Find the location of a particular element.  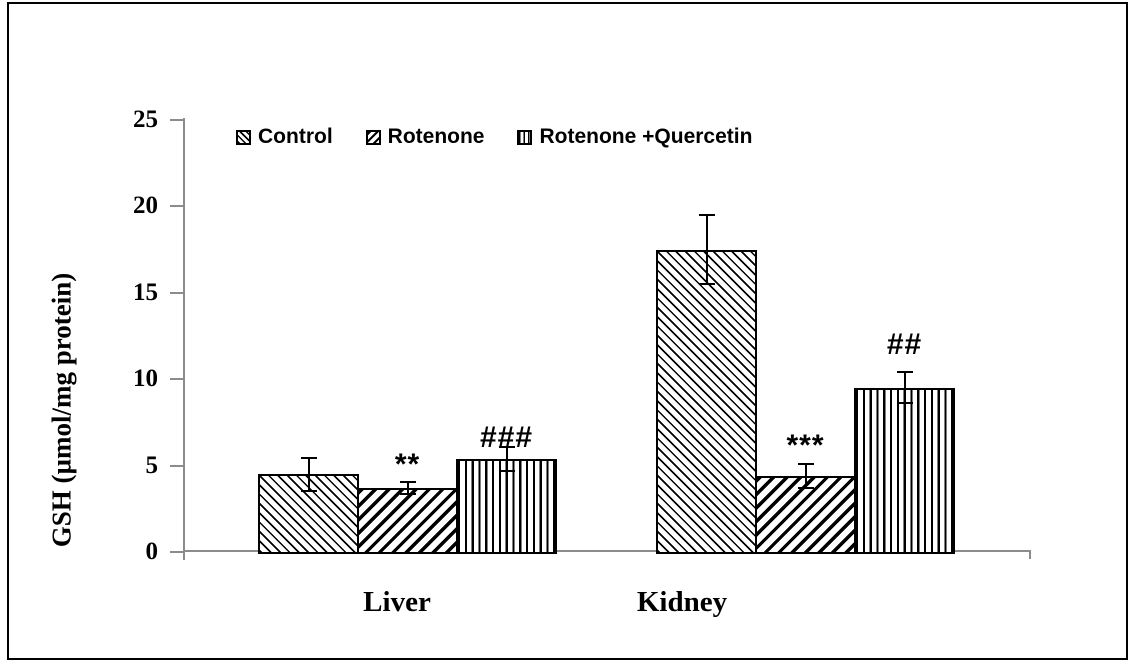

y-tick-label: 20 is located at coordinates (145, 206).